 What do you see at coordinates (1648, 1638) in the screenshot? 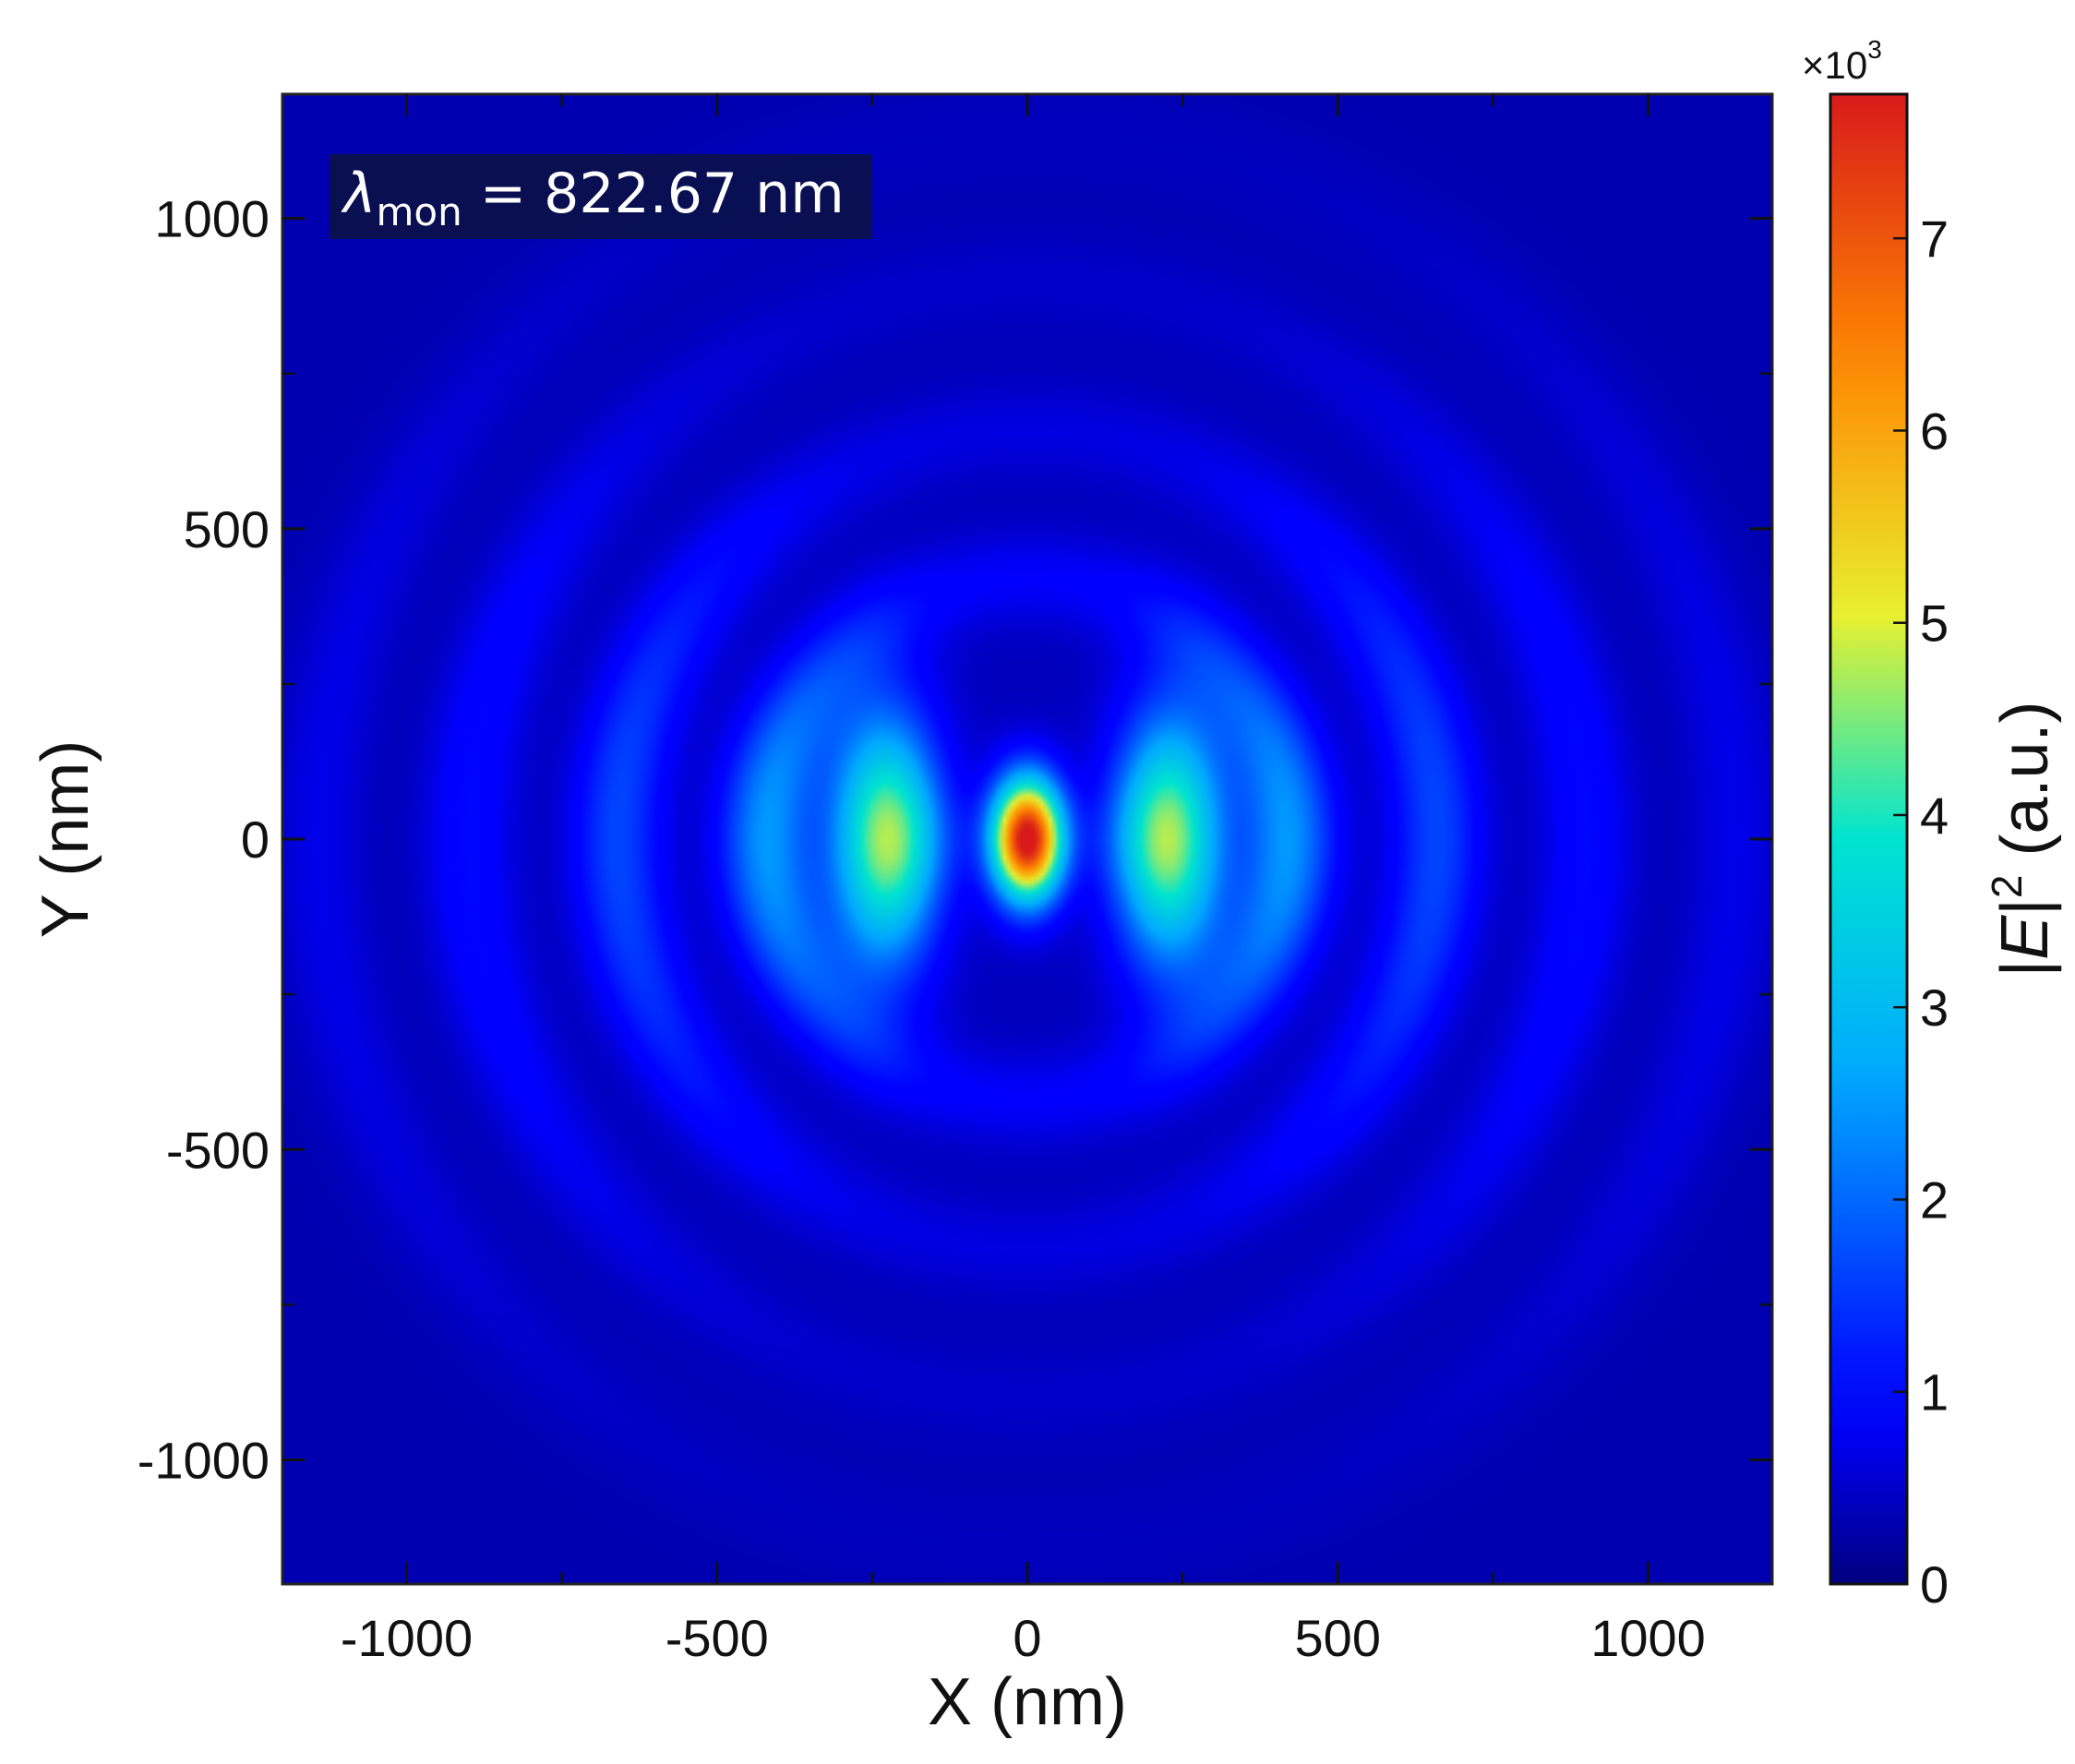
I see `x-tick-label: 1000` at bounding box center [1648, 1638].